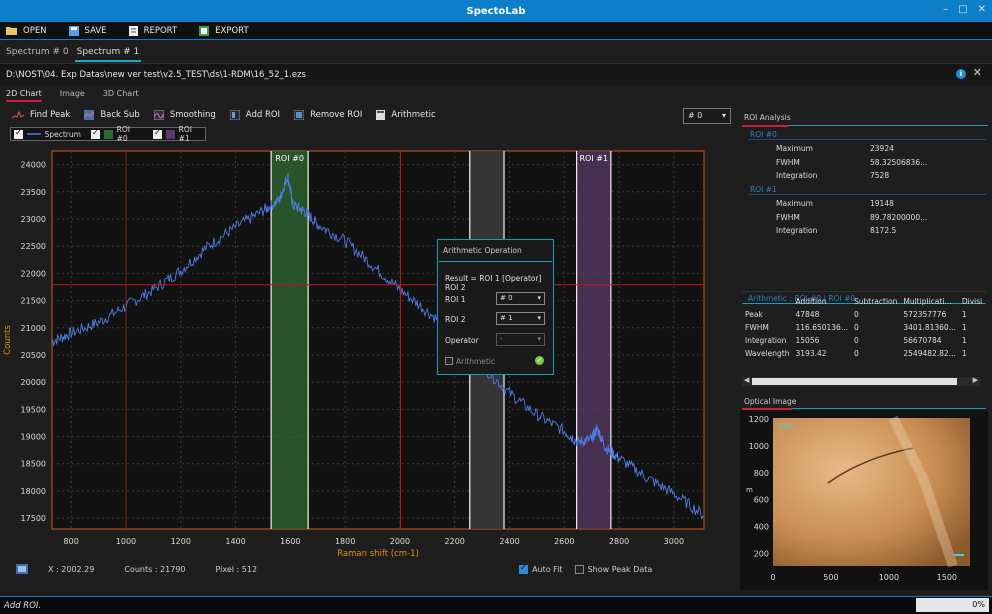 The image size is (992, 614). What do you see at coordinates (871, 492) in the screenshot?
I see `optical-image` at bounding box center [871, 492].